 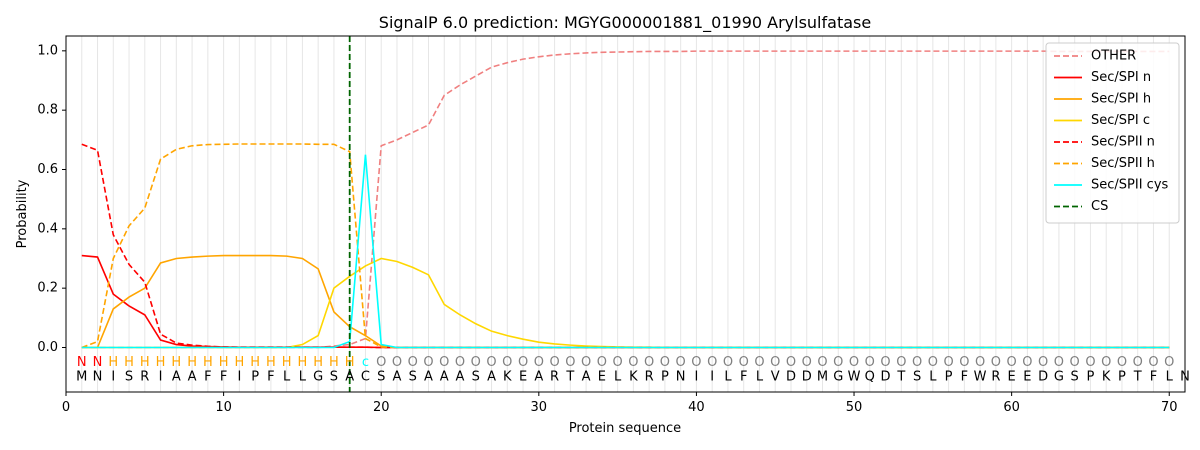 What do you see at coordinates (47, 169) in the screenshot?
I see `y-tick-label: 0.6` at bounding box center [47, 169].